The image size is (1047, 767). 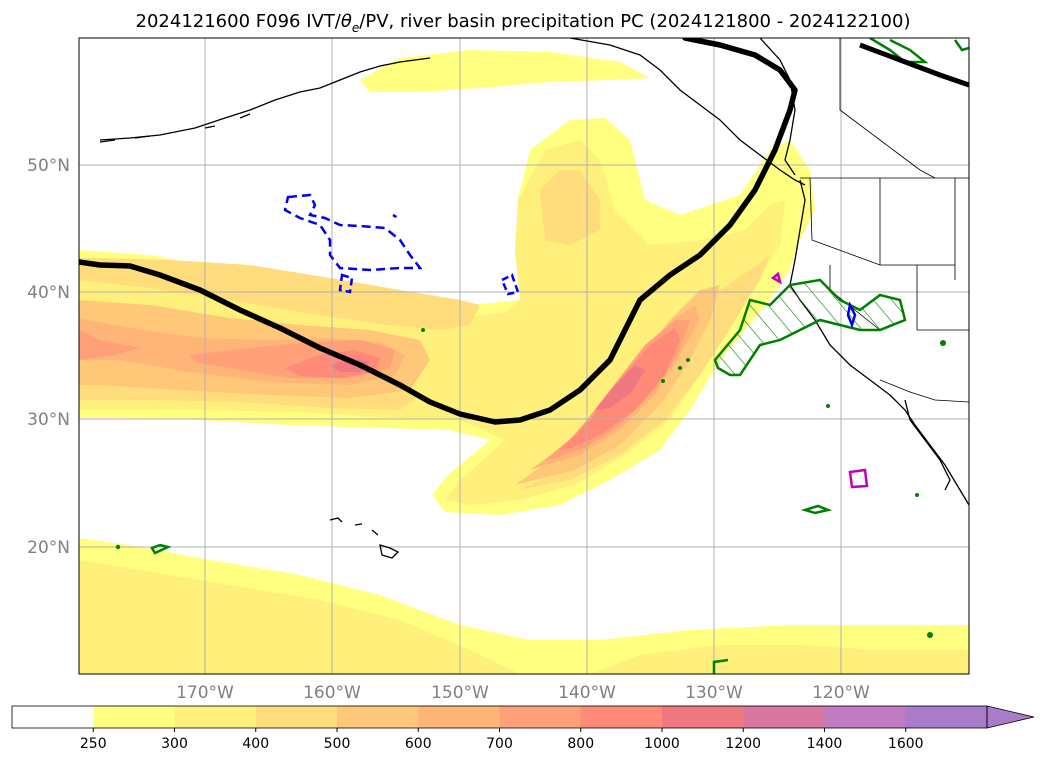 What do you see at coordinates (48, 420) in the screenshot?
I see `lat-label-30n: 30°N` at bounding box center [48, 420].